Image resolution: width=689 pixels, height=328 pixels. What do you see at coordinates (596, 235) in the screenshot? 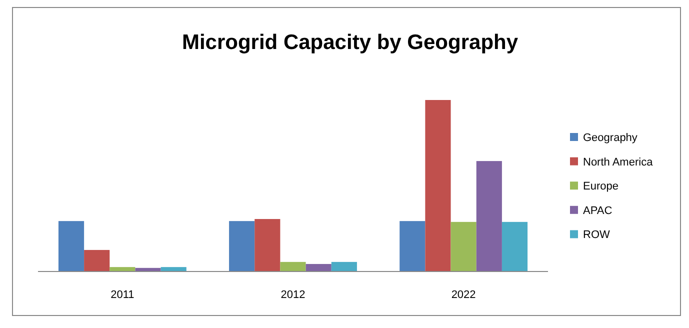
I see `legend-label: ROW` at bounding box center [596, 235].